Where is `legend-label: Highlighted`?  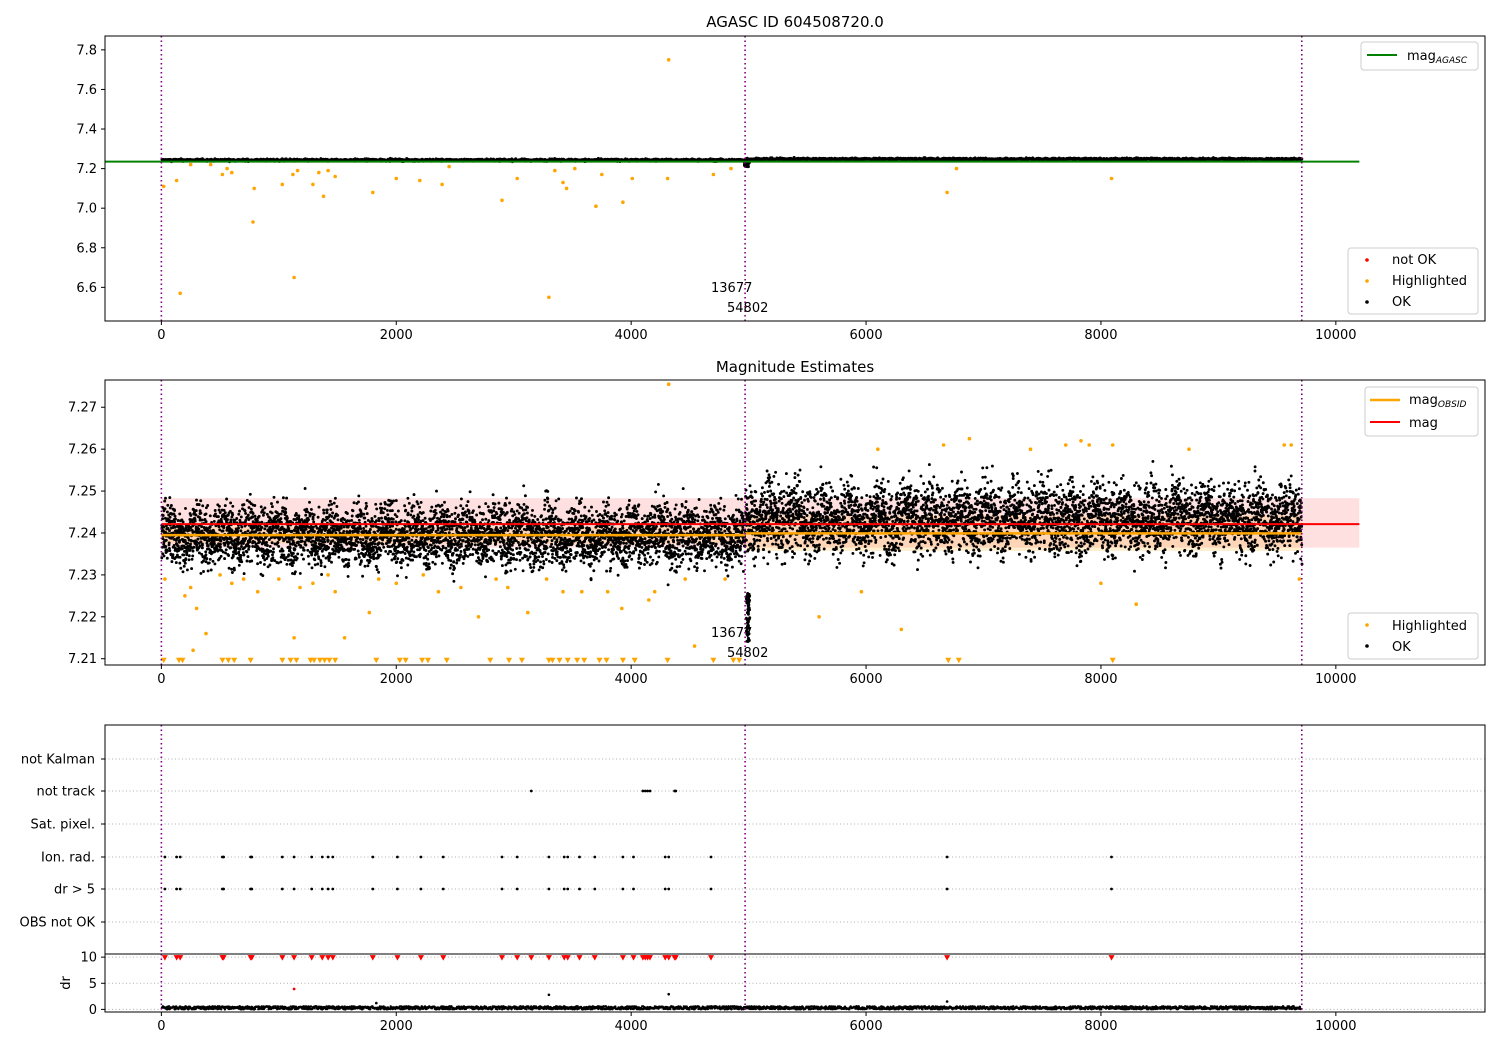
legend-label: Highlighted is located at coordinates (1429, 281).